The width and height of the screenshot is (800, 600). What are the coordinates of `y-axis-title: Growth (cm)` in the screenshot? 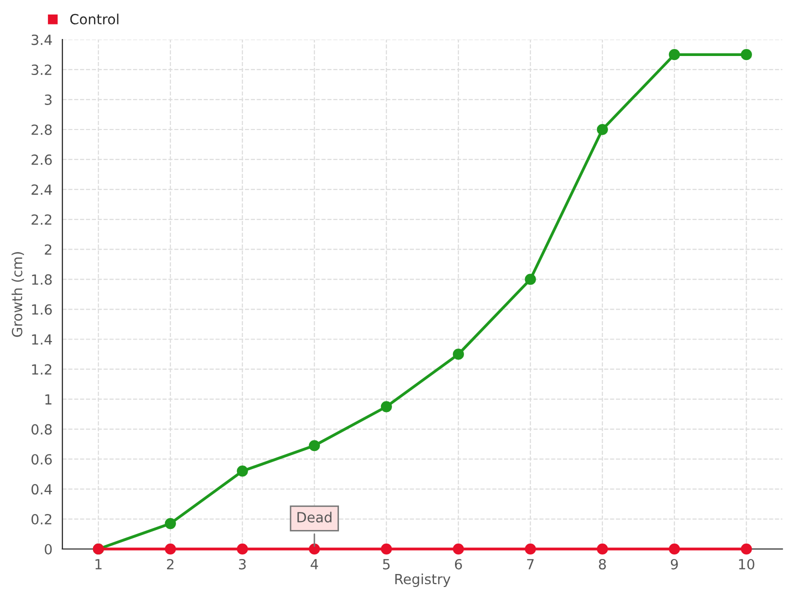 It's located at (18, 294).